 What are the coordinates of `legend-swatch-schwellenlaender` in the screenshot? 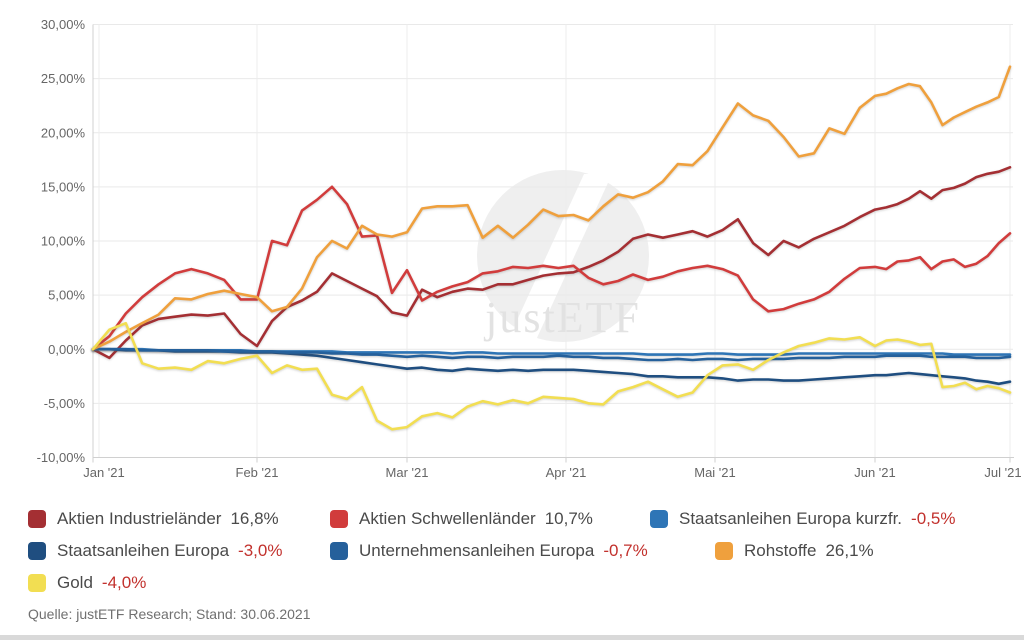 It's located at (339, 519).